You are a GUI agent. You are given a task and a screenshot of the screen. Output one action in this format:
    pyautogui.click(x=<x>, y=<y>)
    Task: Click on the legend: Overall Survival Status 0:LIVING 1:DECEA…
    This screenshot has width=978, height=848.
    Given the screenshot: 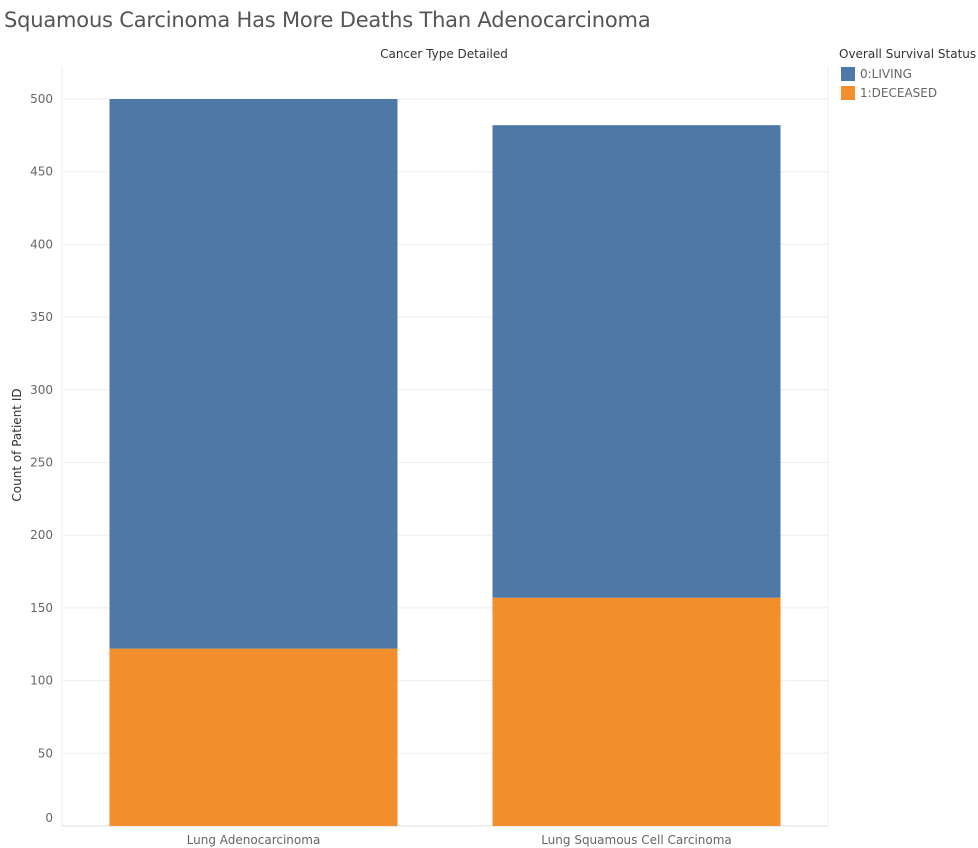 What is the action you would take?
    pyautogui.click(x=907, y=74)
    